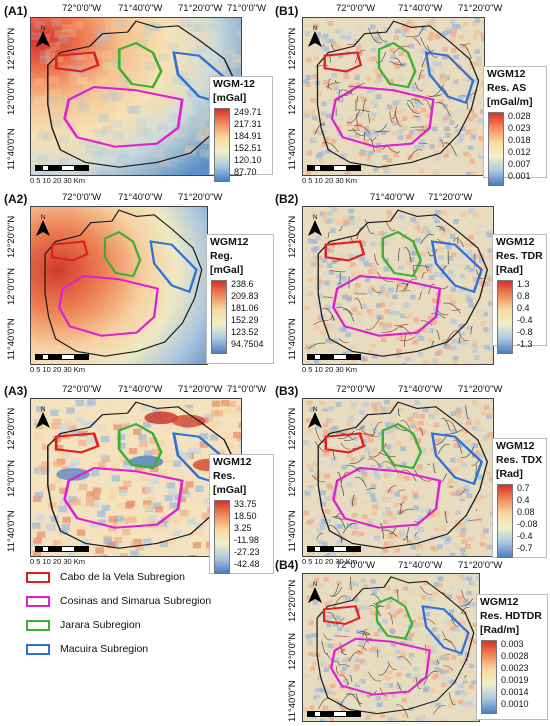  What do you see at coordinates (38, 601) in the screenshot?
I see `key-swatch` at bounding box center [38, 601].